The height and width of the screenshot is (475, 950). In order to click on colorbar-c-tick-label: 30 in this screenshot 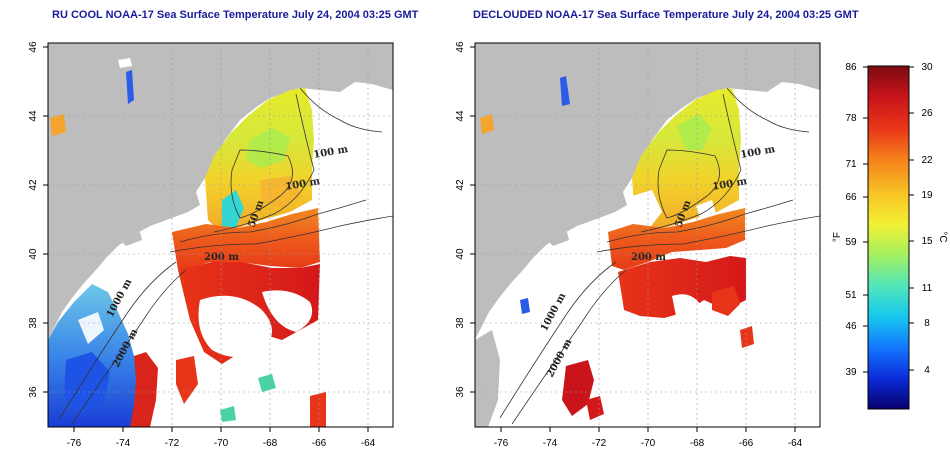, I will do `click(927, 67)`.